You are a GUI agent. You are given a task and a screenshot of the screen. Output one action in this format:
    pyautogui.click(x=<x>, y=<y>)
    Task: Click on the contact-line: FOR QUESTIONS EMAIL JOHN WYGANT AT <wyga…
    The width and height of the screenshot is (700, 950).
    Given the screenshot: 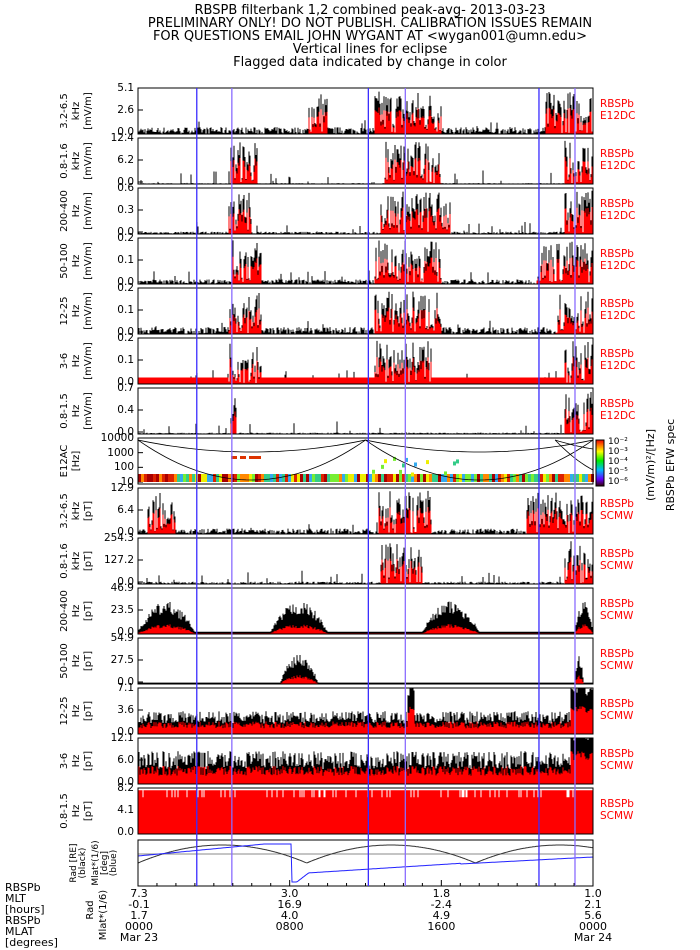 What is the action you would take?
    pyautogui.click(x=370, y=36)
    